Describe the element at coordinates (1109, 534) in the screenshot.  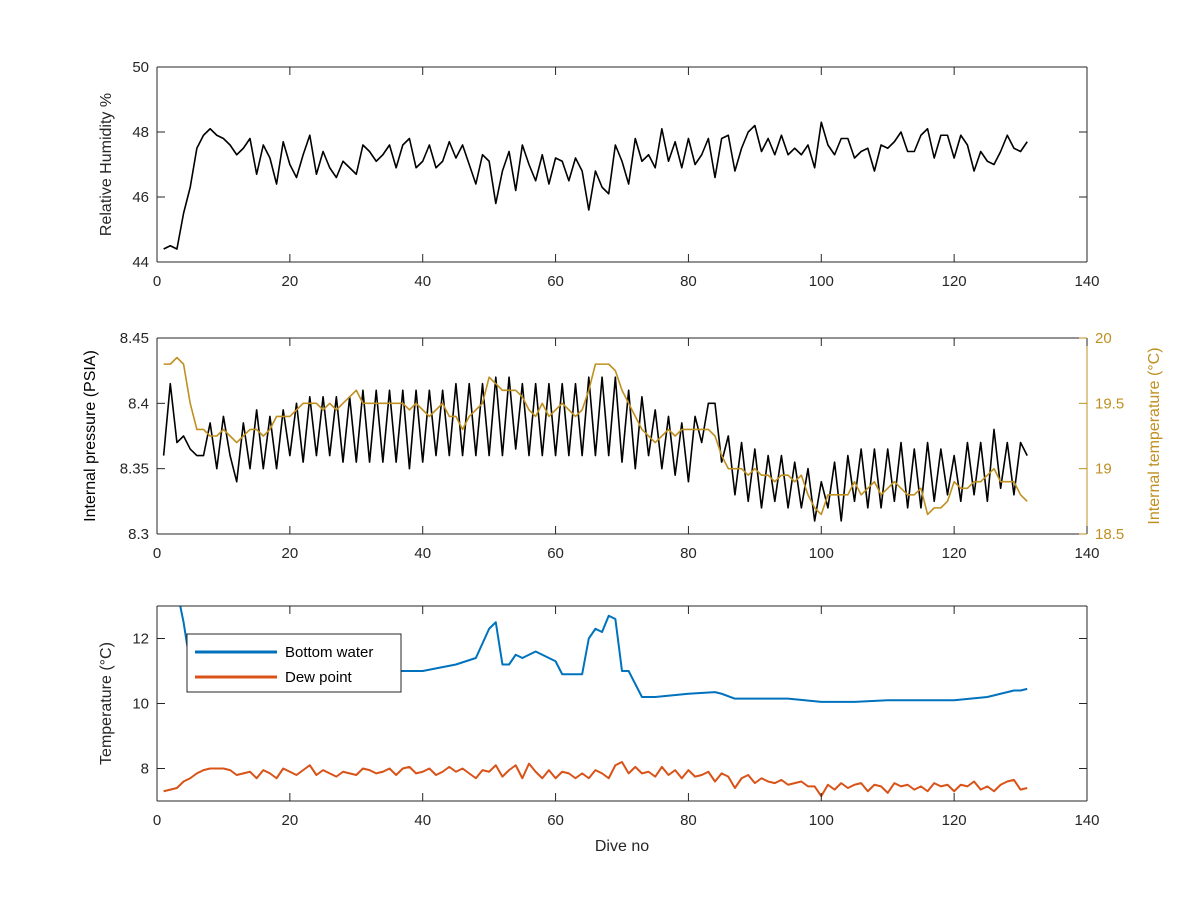
I see `y2-tick-label: 18.5` at that location.